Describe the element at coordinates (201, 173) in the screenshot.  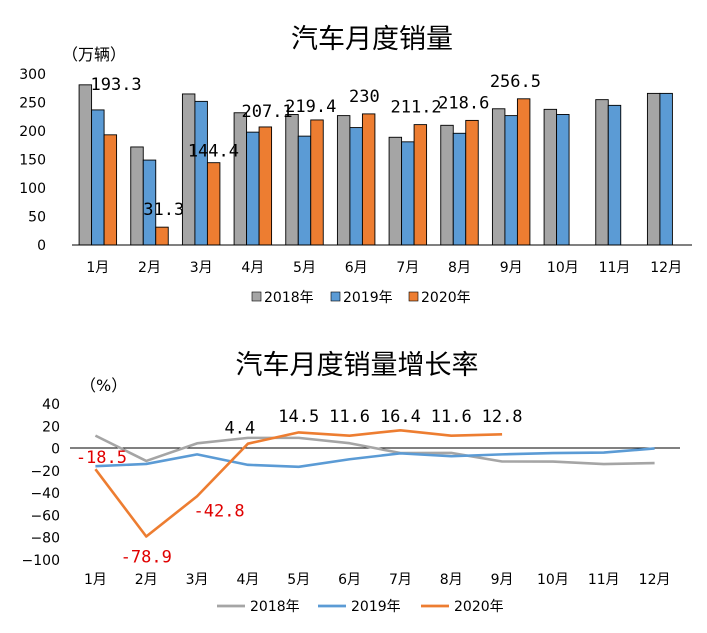
I see `bar-2019年-3月` at that location.